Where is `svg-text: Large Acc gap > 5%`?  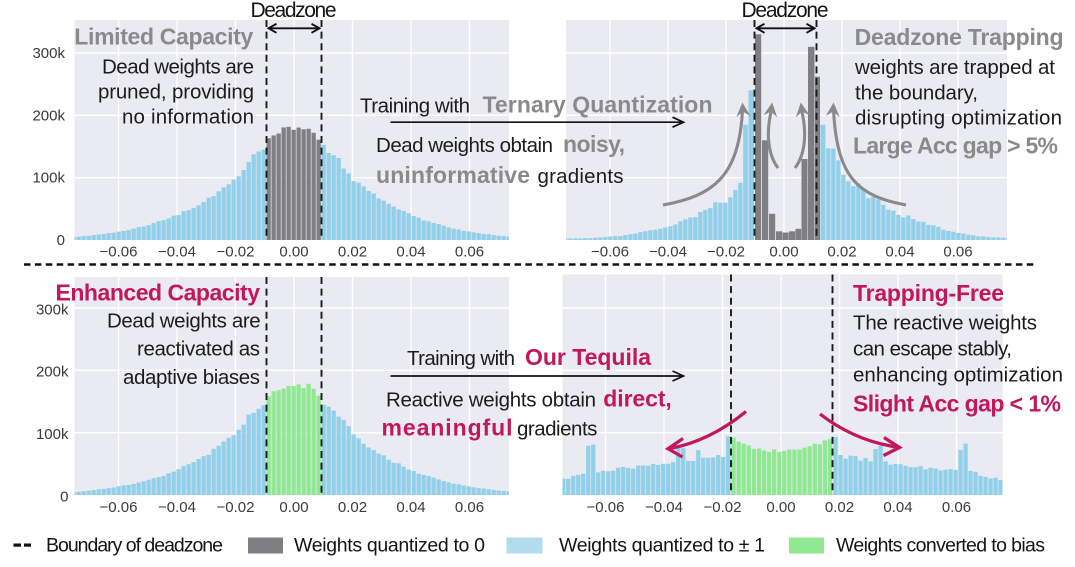 svg-text: Large Acc gap > 5% is located at coordinates (955, 146).